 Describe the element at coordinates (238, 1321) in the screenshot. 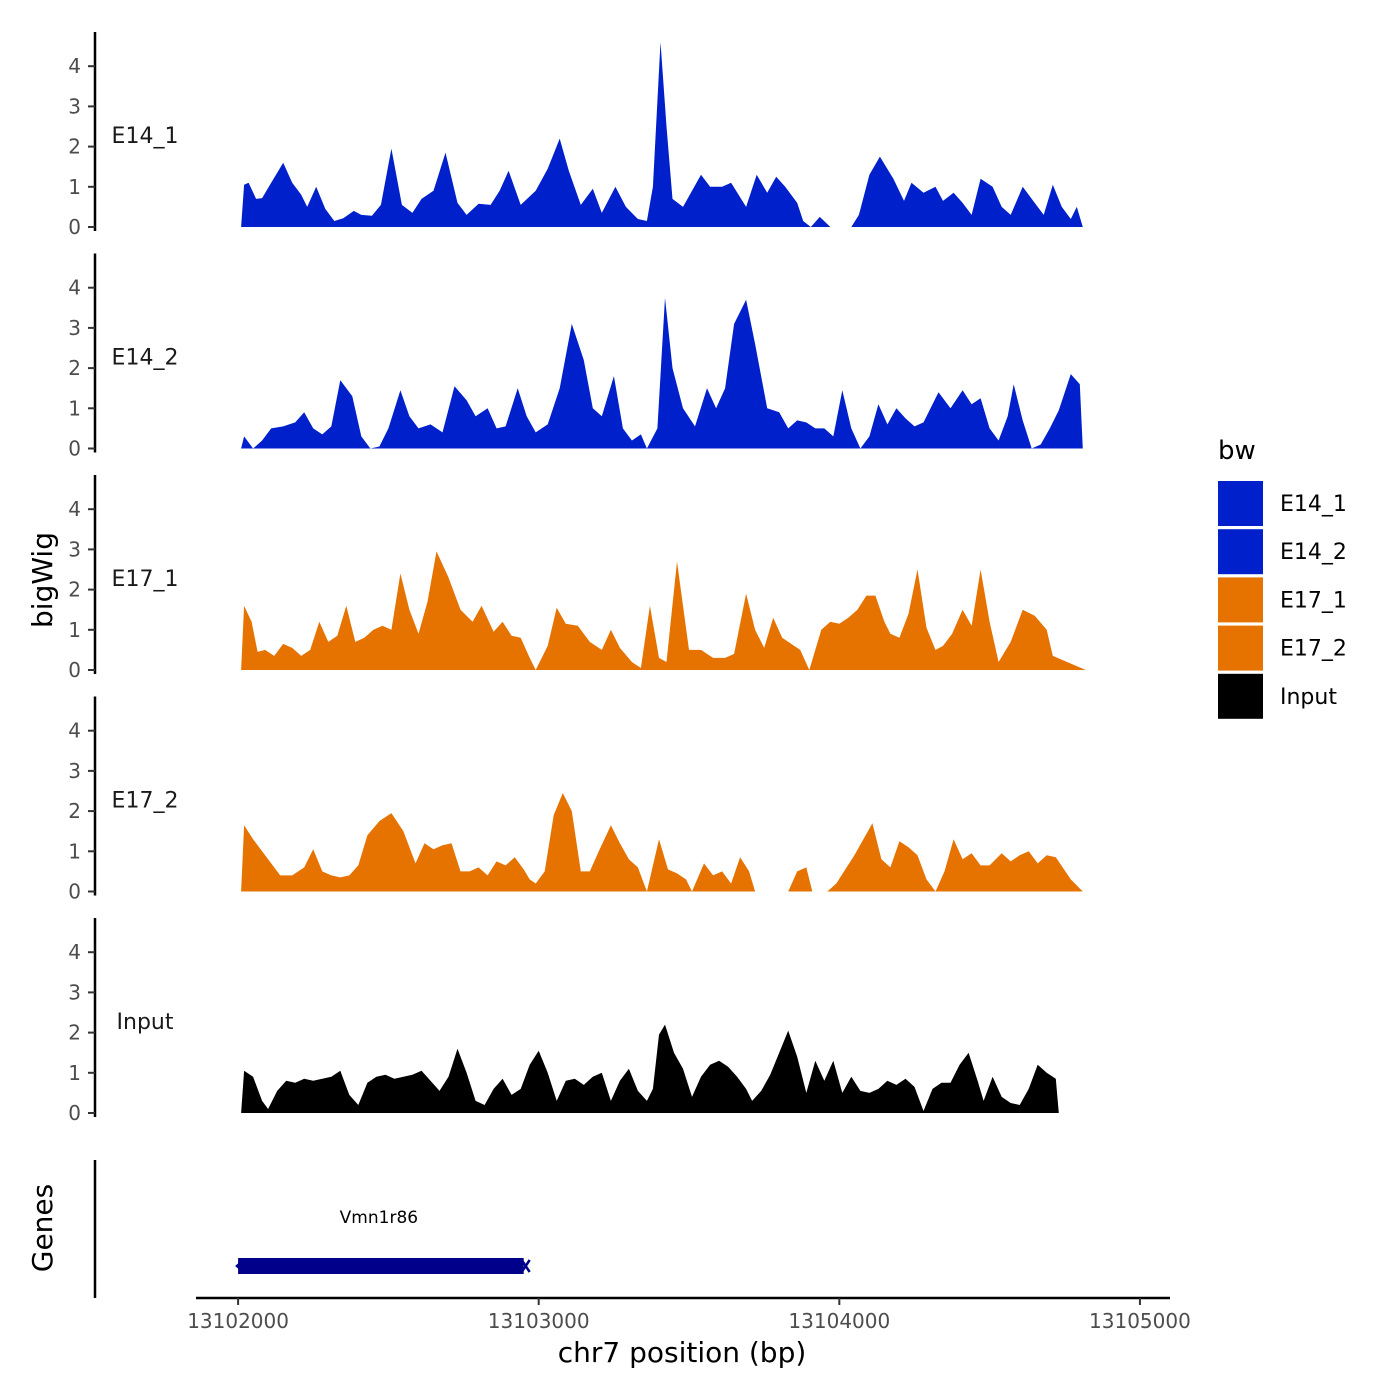

I see `x-tick-label: 13102000` at that location.